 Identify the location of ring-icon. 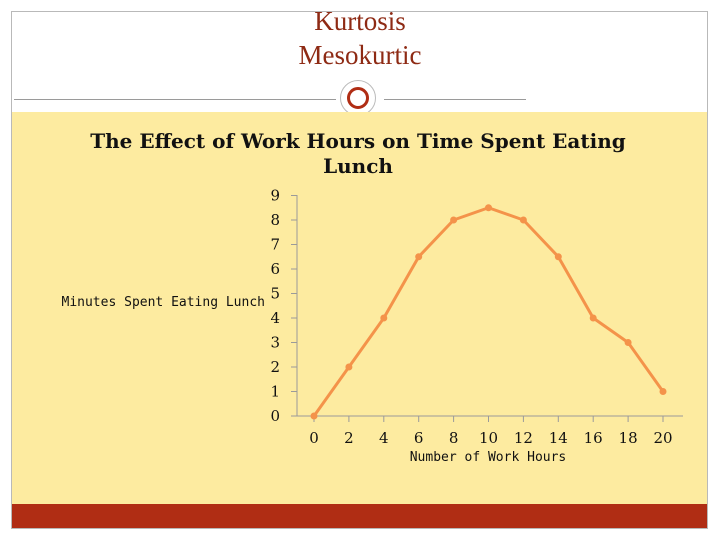
(358, 98).